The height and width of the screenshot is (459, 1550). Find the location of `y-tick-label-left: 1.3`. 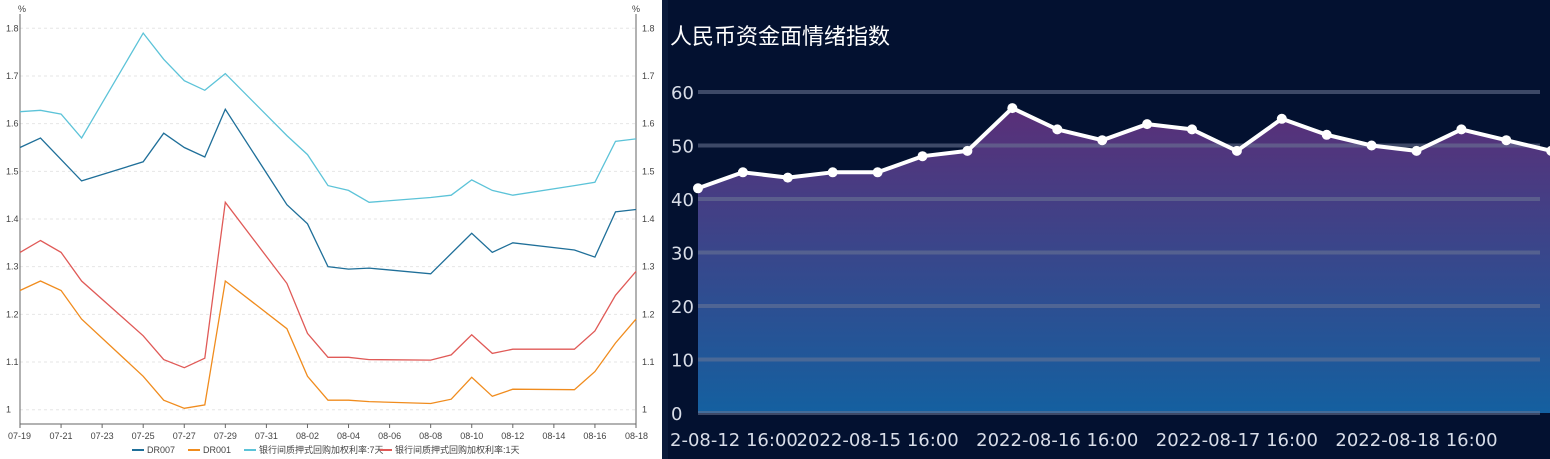

y-tick-label-left: 1.3 is located at coordinates (12, 267).